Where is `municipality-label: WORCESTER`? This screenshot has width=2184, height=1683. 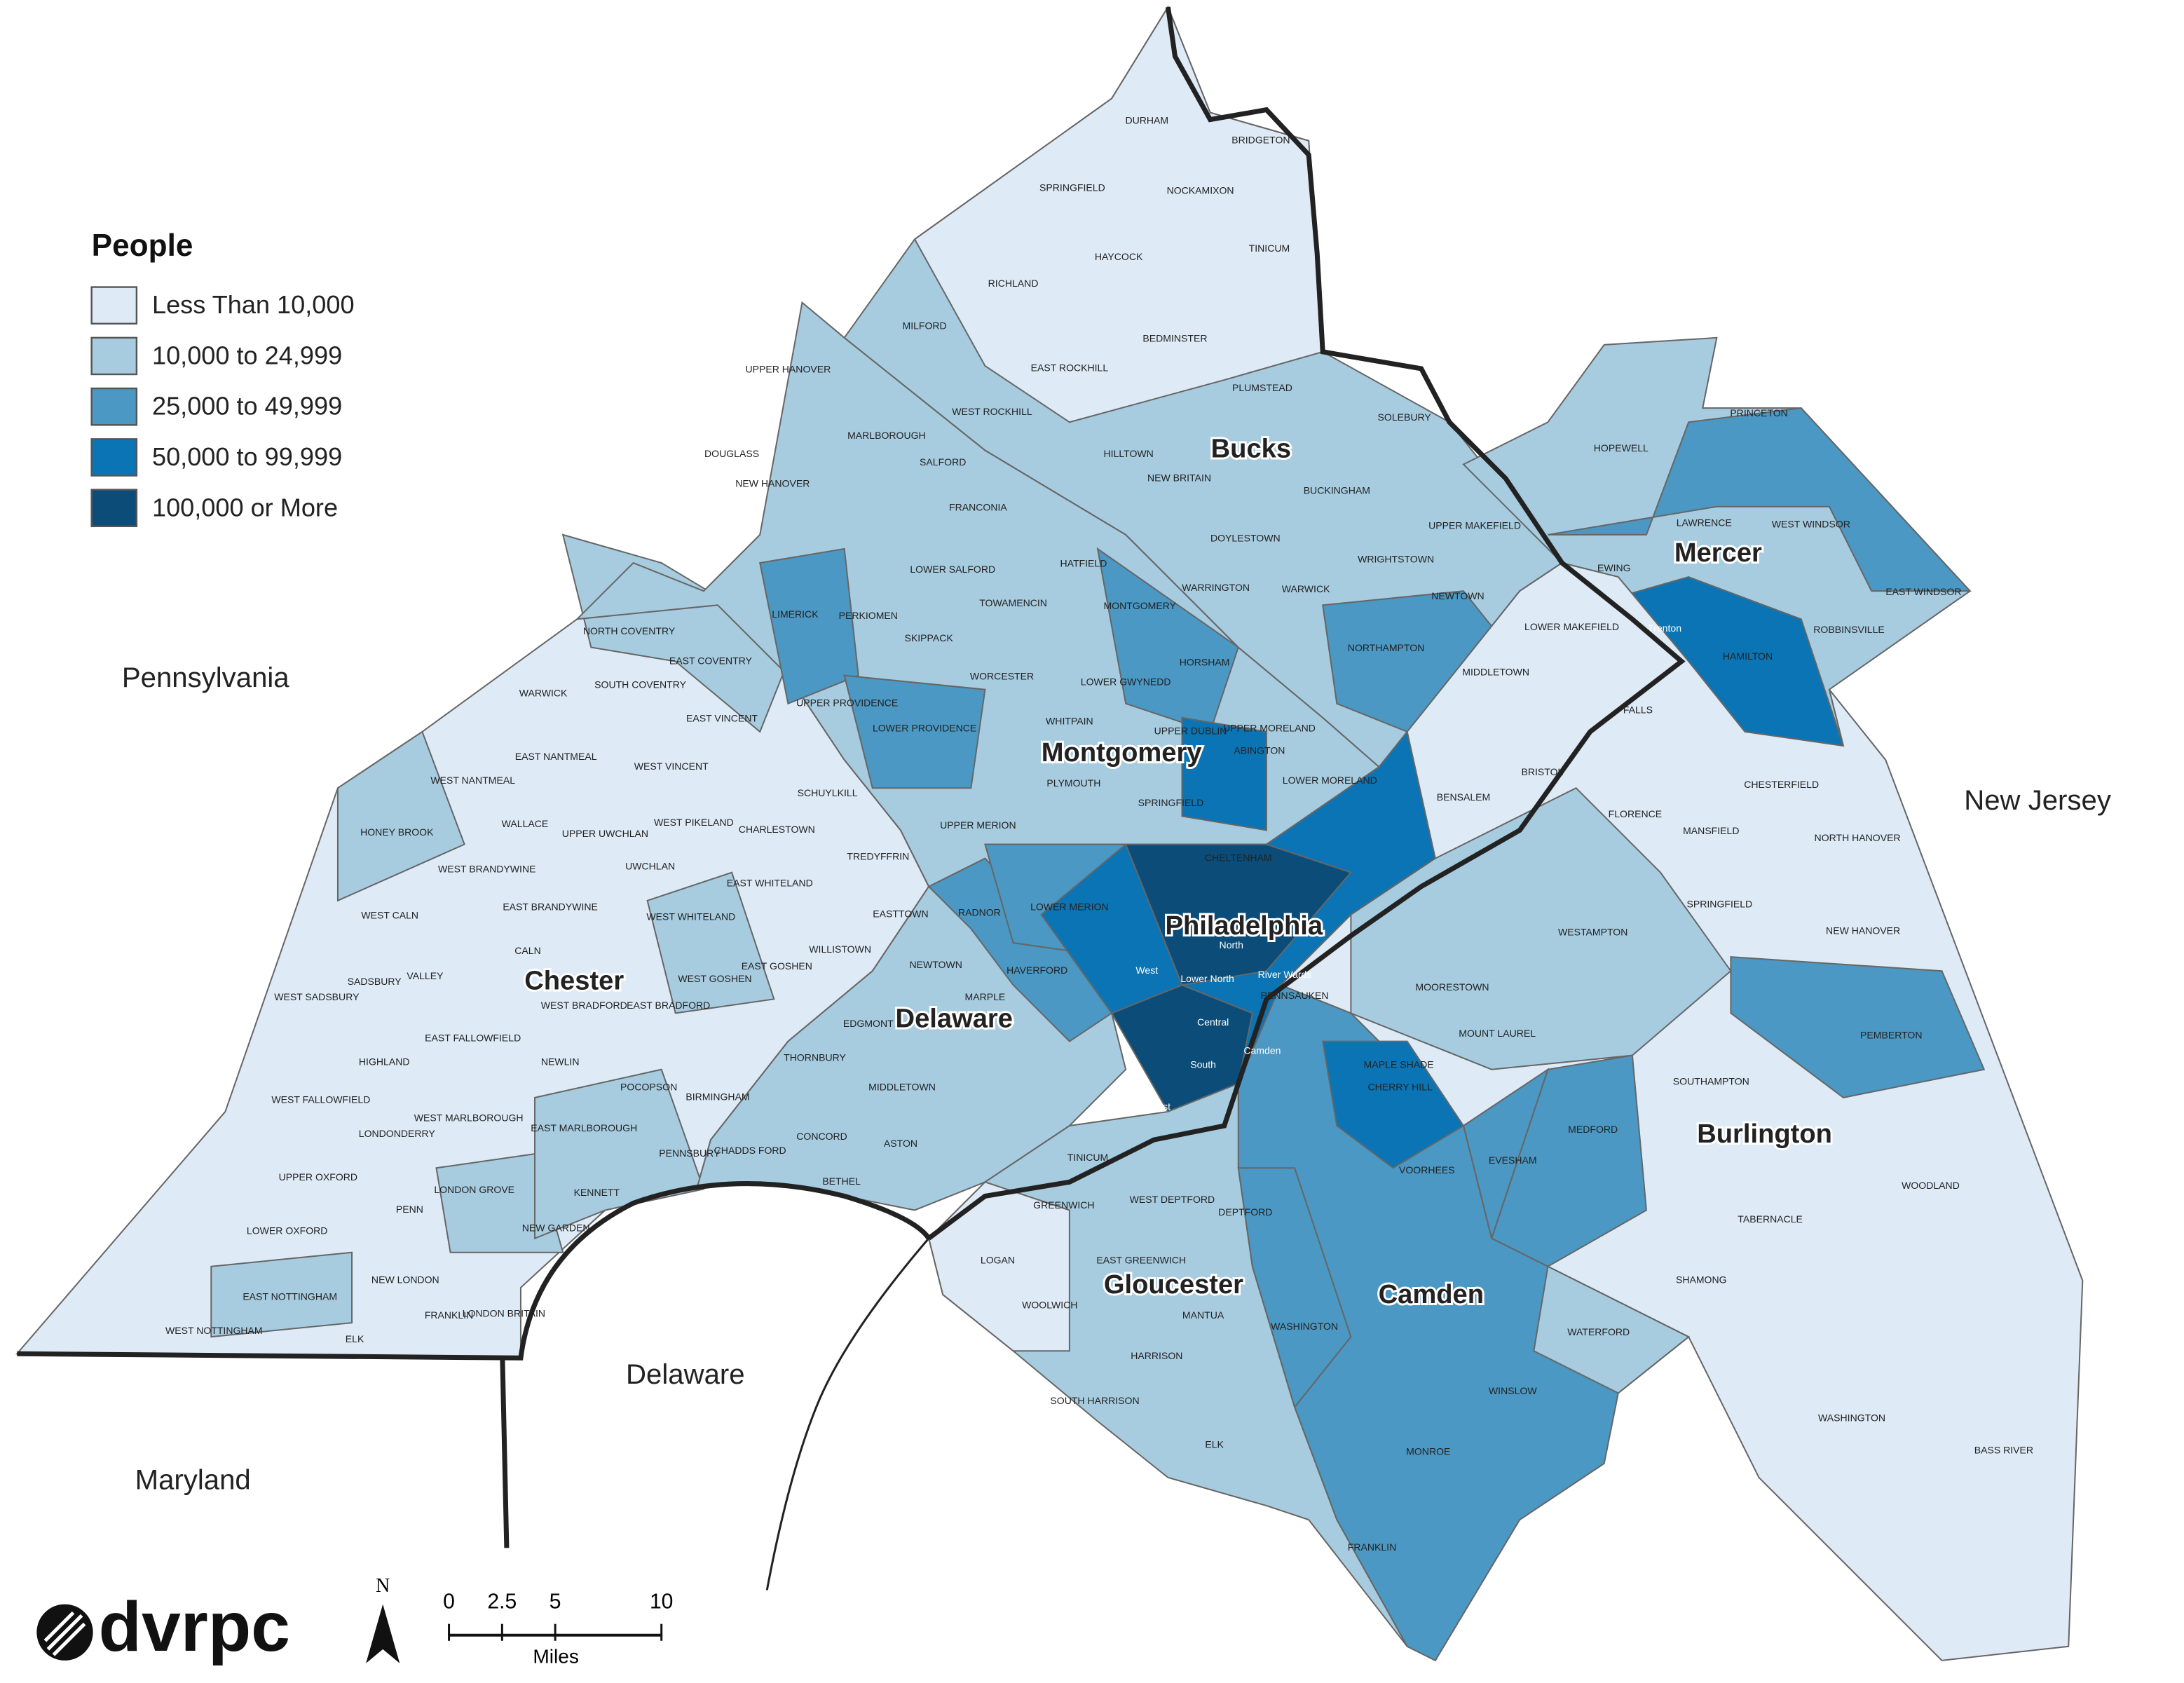
municipality-label: WORCESTER is located at coordinates (1002, 675).